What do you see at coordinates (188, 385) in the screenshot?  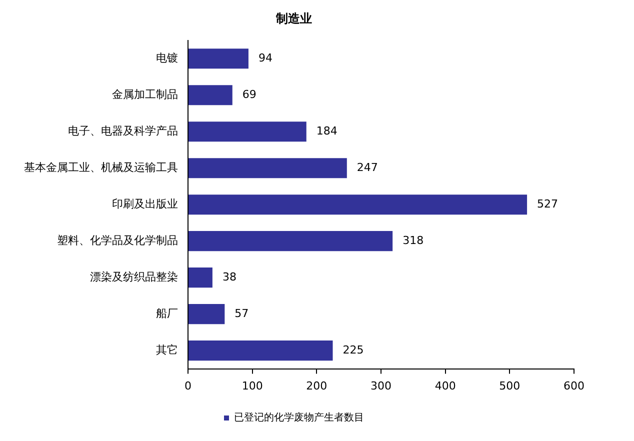 I see `x-tick-label: 0` at bounding box center [188, 385].